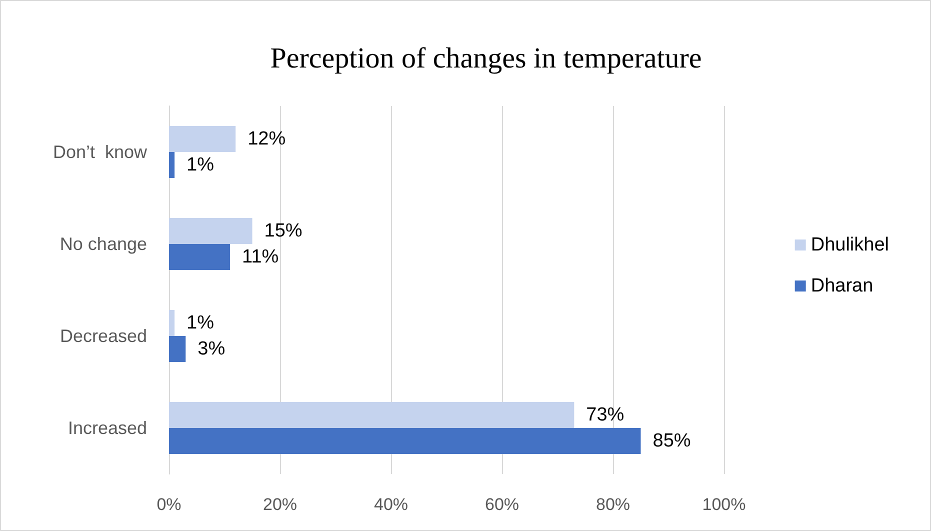 The image size is (931, 531). What do you see at coordinates (107, 428) in the screenshot?
I see `y-tick-label: Increased` at bounding box center [107, 428].